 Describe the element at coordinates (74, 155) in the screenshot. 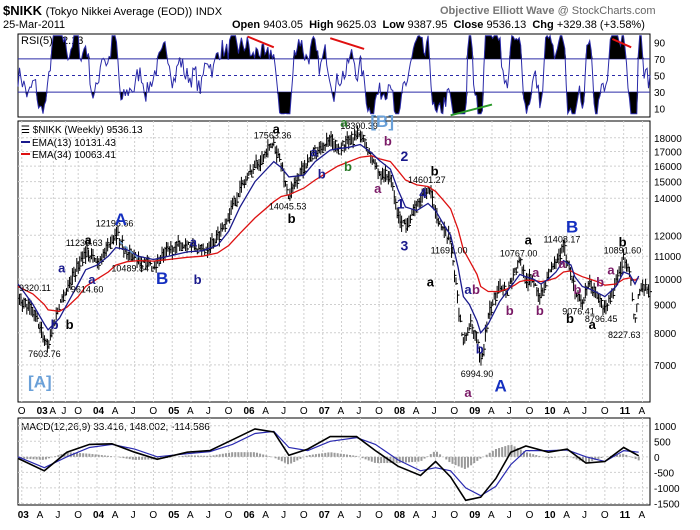

I see `legend-ema34: EMA(34) 10063.41` at that location.